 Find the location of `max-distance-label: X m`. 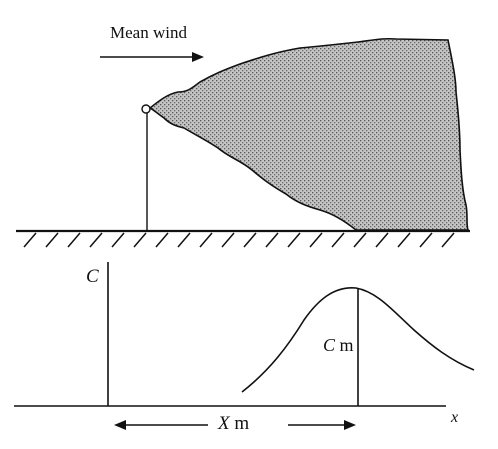

max-distance-label: X m is located at coordinates (233, 423).